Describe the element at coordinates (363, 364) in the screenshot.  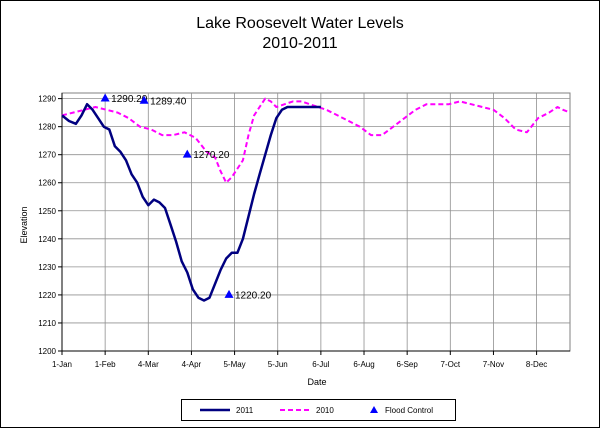
I see `x-tick-label: 6-Aug` at that location.